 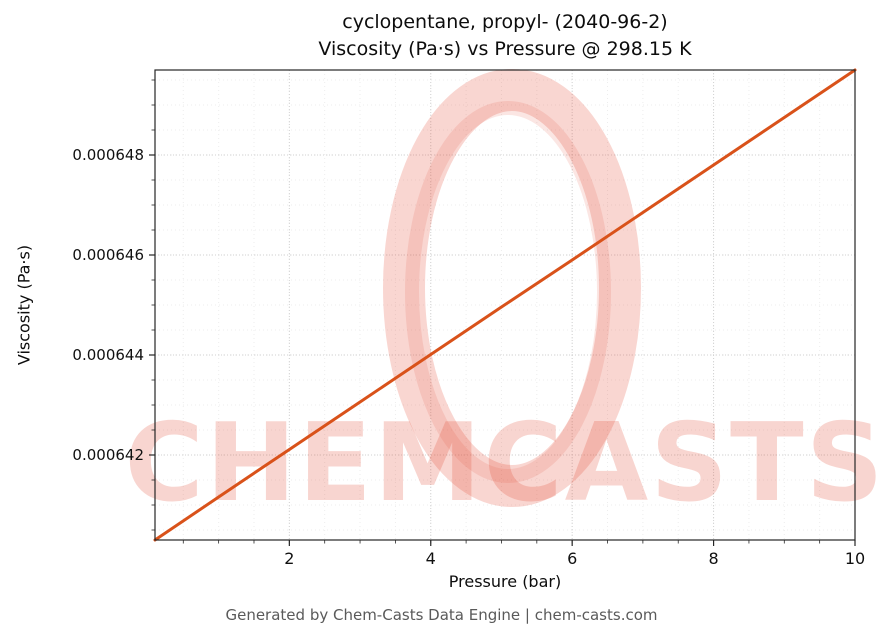 I want to click on chart-title-line2: Viscosity (Pa·s) vs Pressure @ 298.15 K, so click(x=505, y=49).